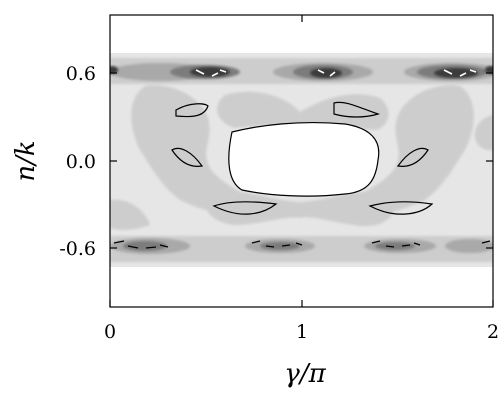  What do you see at coordinates (302, 244) in the screenshot?
I see `contour-dashes-bottom` at bounding box center [302, 244].